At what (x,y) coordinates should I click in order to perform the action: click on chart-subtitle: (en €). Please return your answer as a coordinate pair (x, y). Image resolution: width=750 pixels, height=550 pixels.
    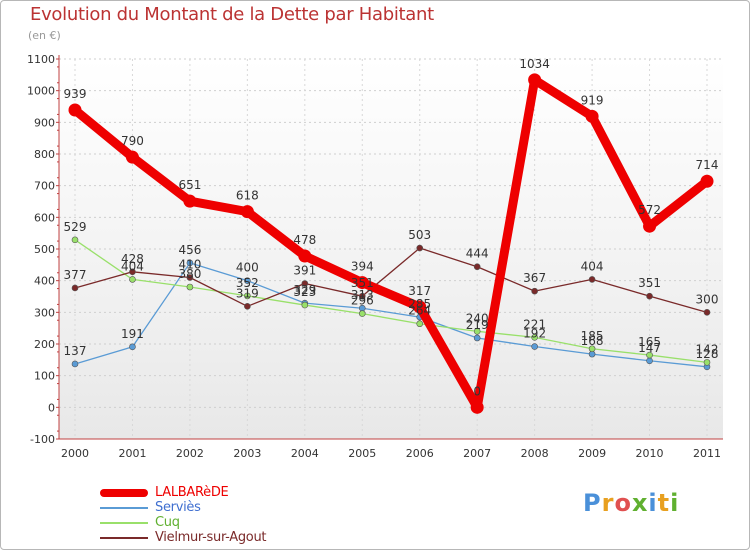
    Looking at the image, I should click on (44, 35).